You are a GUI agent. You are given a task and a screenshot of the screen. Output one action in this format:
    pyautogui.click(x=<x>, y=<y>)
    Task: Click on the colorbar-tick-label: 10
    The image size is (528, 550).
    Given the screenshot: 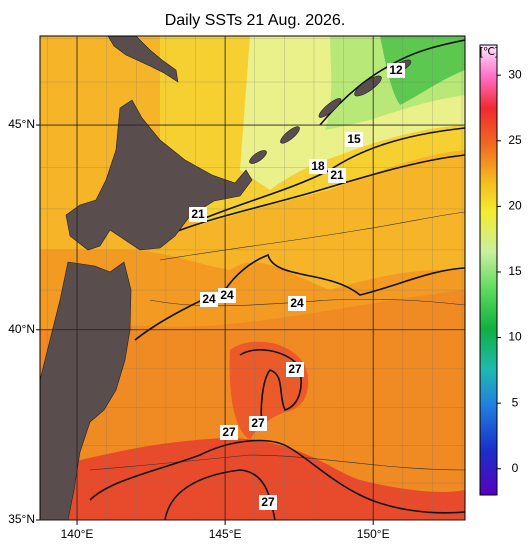 What is the action you would take?
    pyautogui.click(x=515, y=337)
    